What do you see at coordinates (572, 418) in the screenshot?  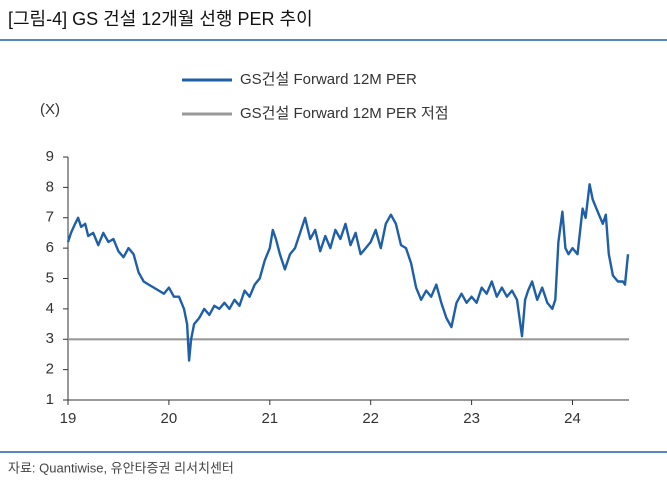 I see `x-tick-label: 24` at bounding box center [572, 418].